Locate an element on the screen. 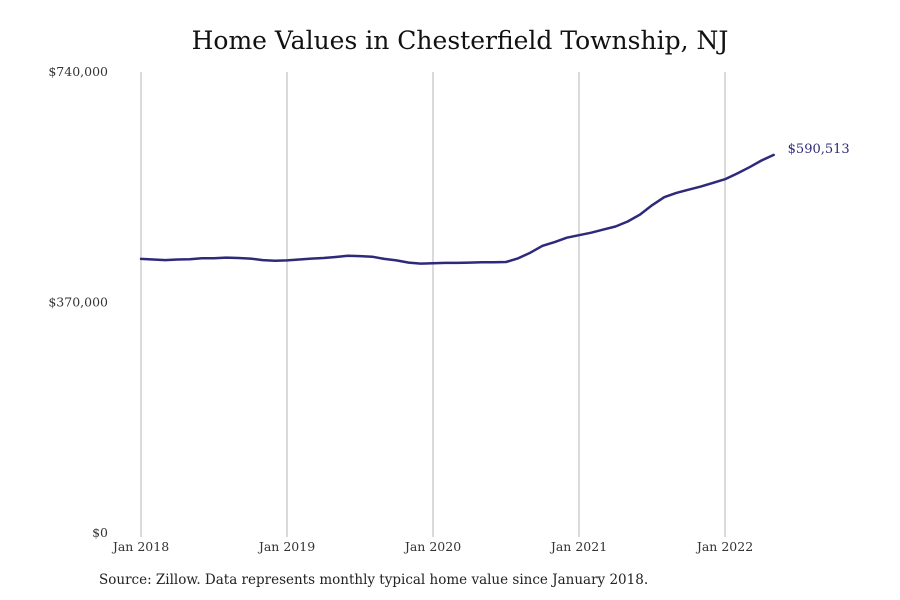  x-tick-label: Jan 2020 is located at coordinates (432, 546).